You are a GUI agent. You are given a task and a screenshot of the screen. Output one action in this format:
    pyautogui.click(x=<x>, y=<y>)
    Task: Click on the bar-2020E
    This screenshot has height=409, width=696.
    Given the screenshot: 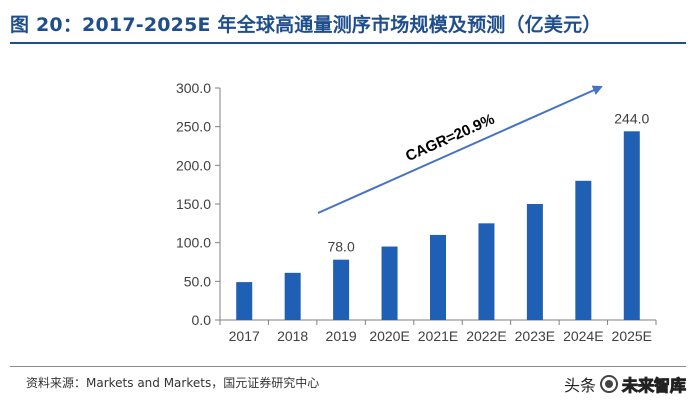 What is the action you would take?
    pyautogui.click(x=389, y=283)
    